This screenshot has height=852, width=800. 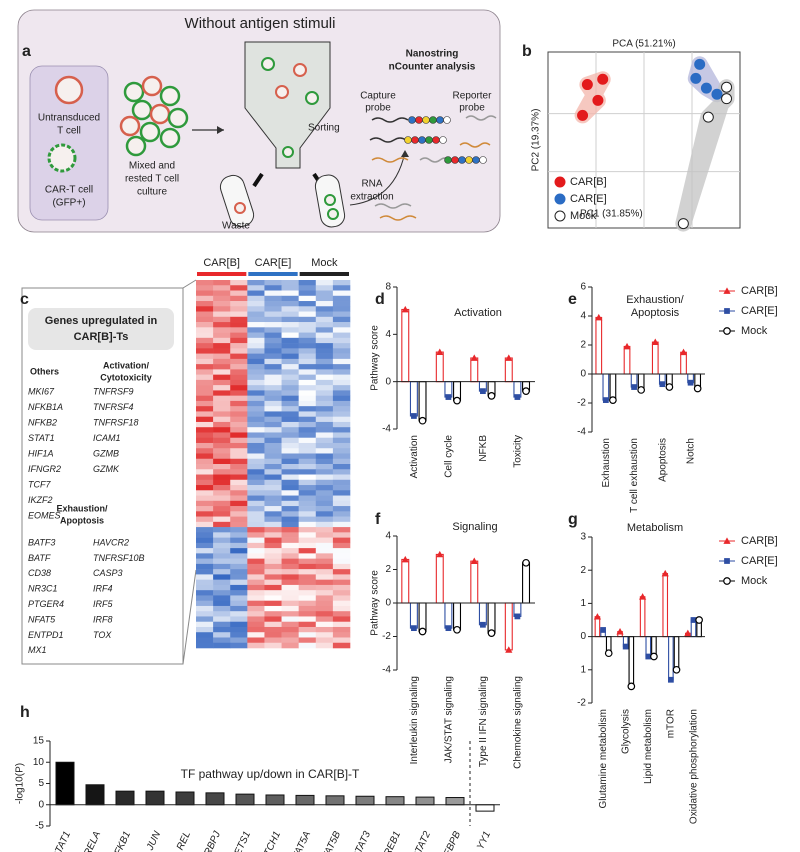 I want to click on connector, so click(x=189, y=284).